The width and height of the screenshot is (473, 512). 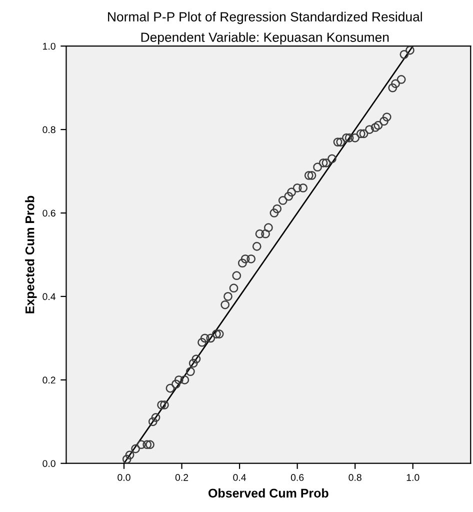 I want to click on y-tick-label: 0.8, so click(x=49, y=130).